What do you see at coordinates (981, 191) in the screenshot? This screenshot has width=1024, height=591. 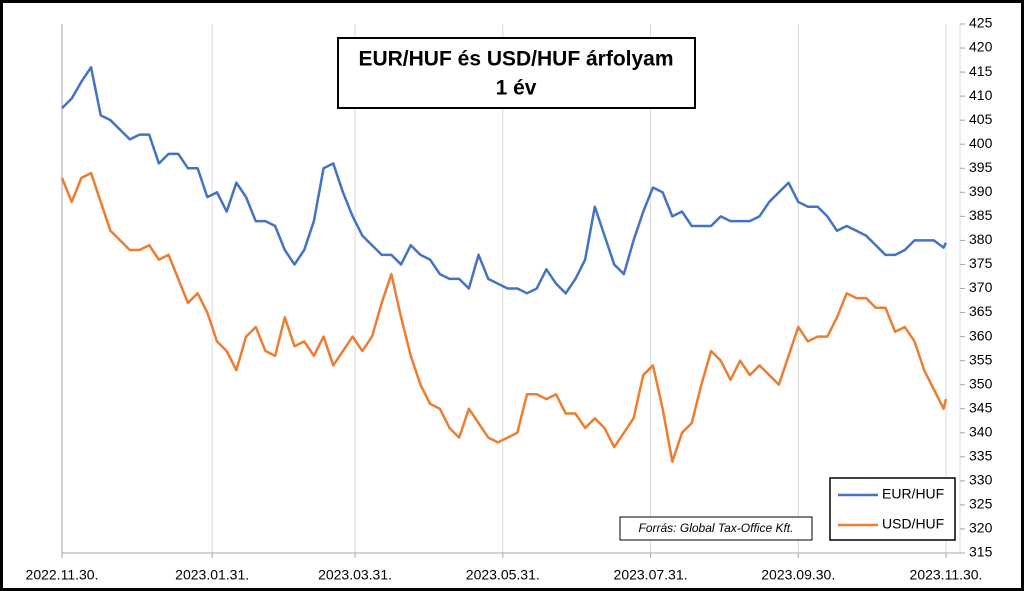 I see `y-tick-label: 390` at bounding box center [981, 191].